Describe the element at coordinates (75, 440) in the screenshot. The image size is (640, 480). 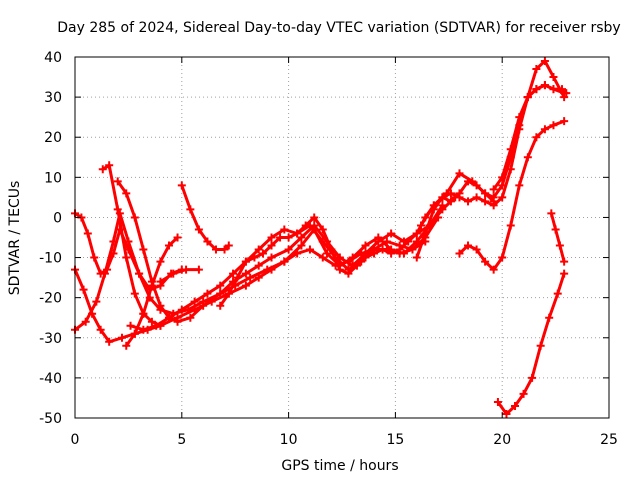
I see `x-tick-label: 0` at that location.